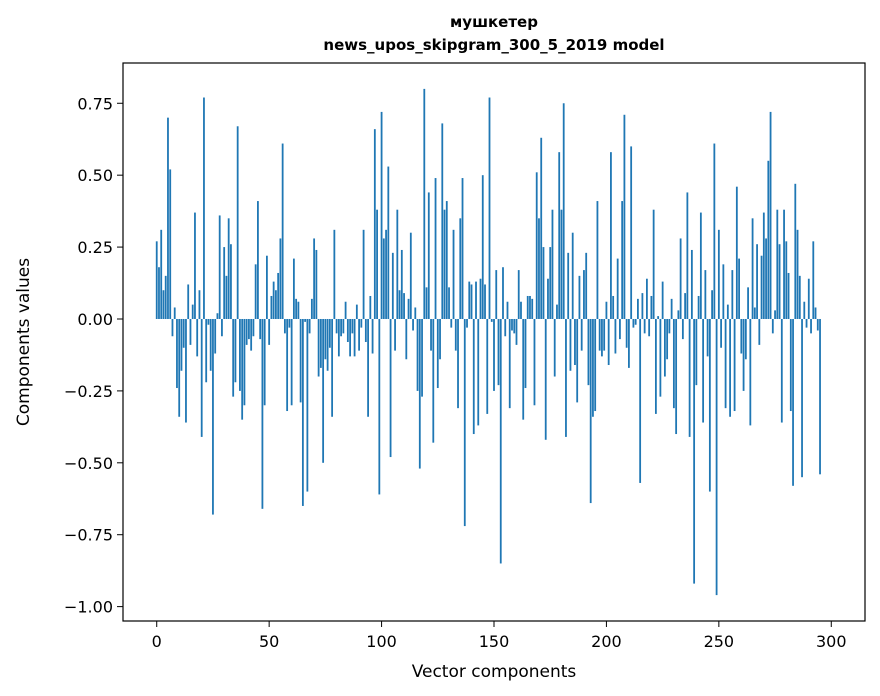  Describe the element at coordinates (24, 342) in the screenshot. I see `y-axis-label: Components values` at that location.